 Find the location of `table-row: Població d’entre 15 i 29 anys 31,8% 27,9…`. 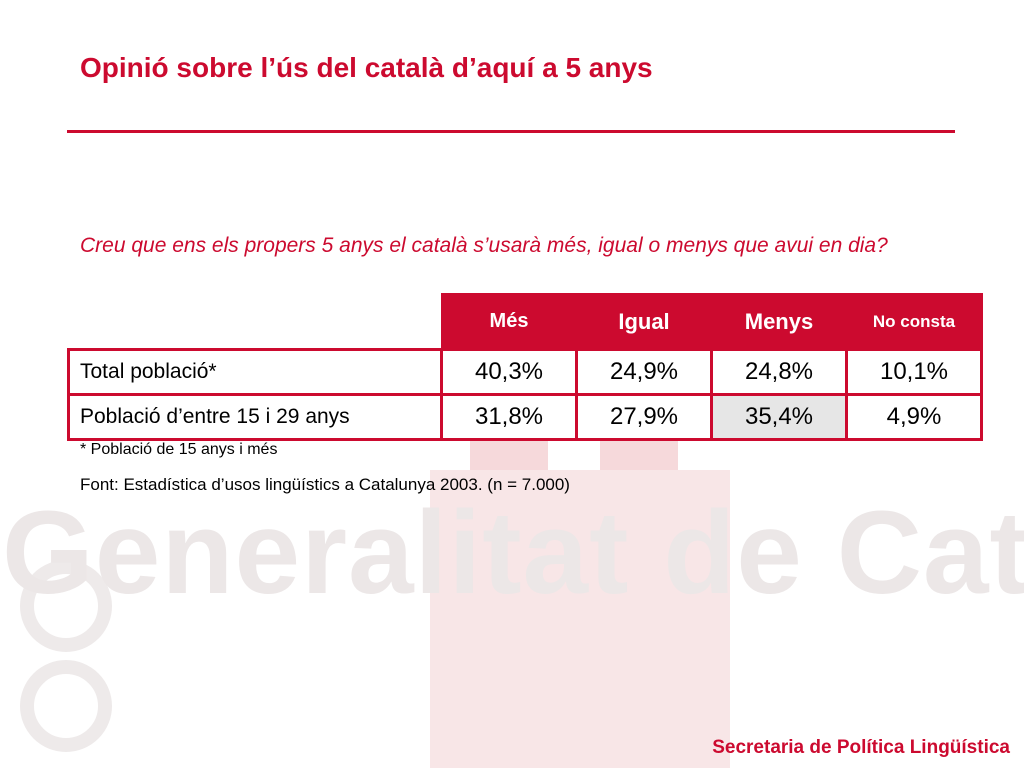

table-row: Població d’entre 15 i 29 anys 31,8% 27,9… is located at coordinates (525, 417).